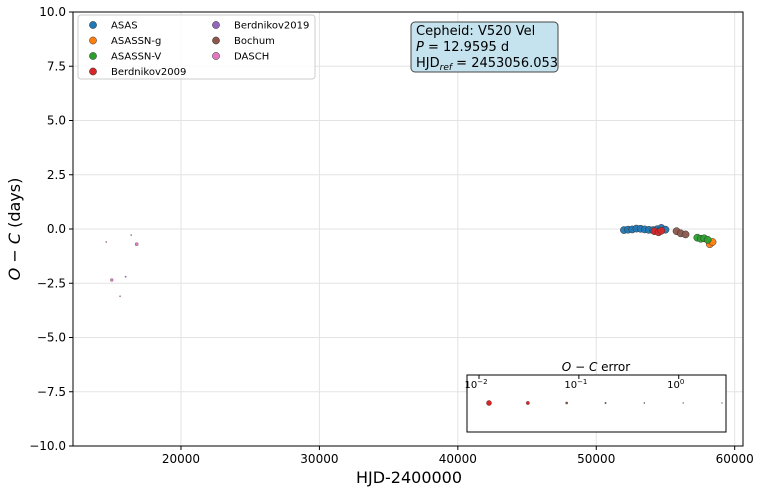 This screenshot has width=758, height=493. What do you see at coordinates (675, 384) in the screenshot?
I see `error-legend-tick-label: 10⁰` at bounding box center [675, 384].